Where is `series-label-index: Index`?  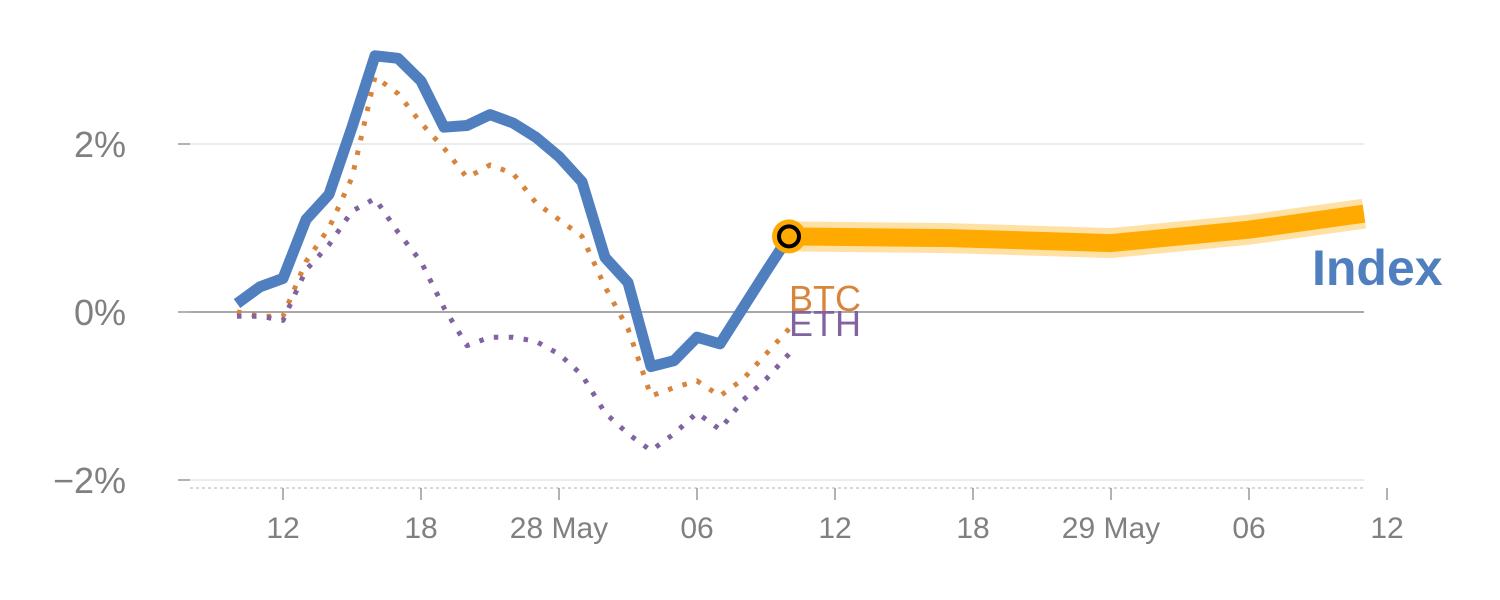 series-label-index: Index is located at coordinates (1377, 268).